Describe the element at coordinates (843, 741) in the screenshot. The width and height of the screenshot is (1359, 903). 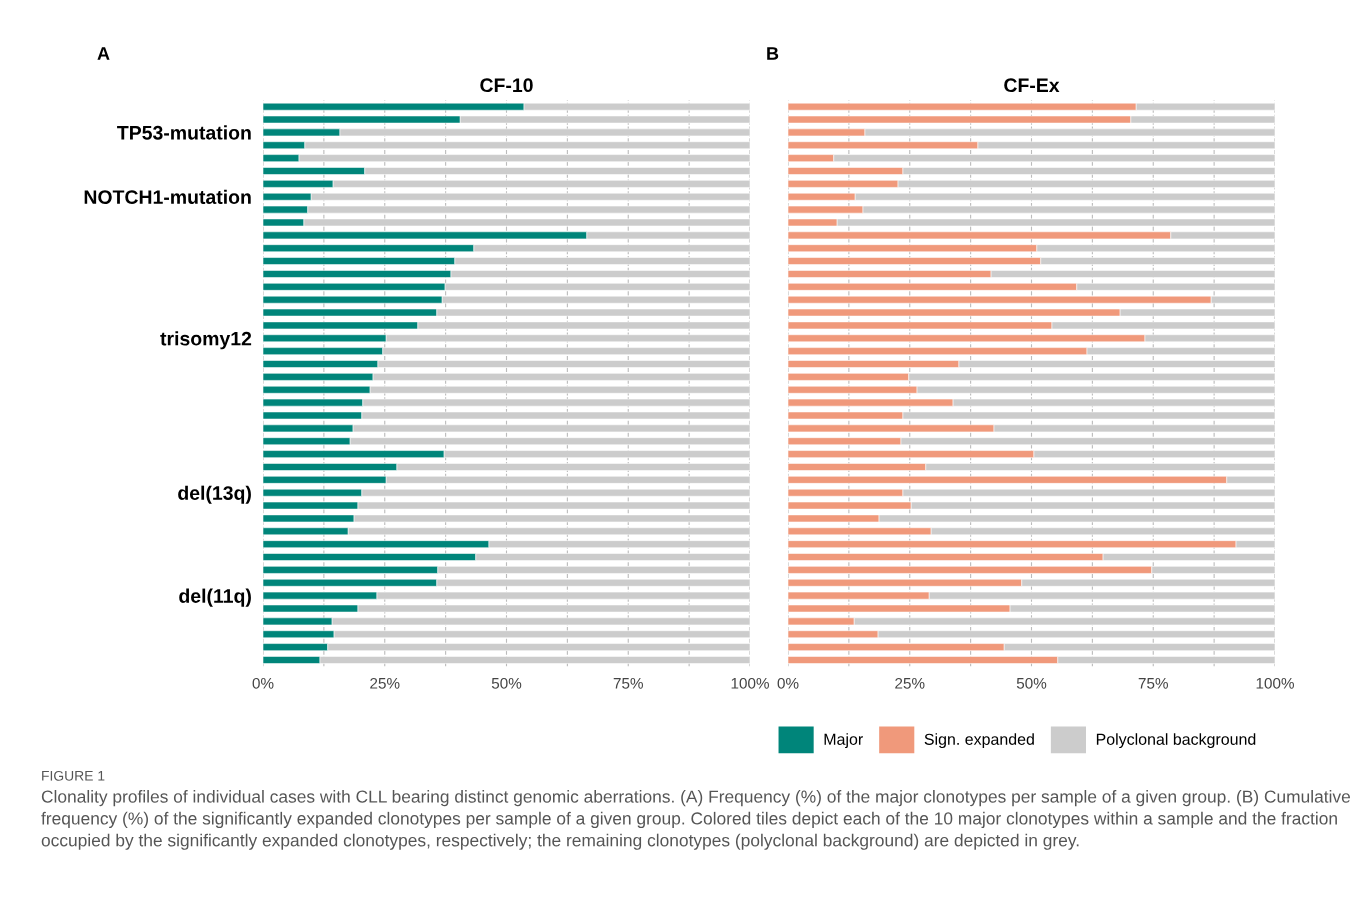
I see `legend-label: Major` at that location.